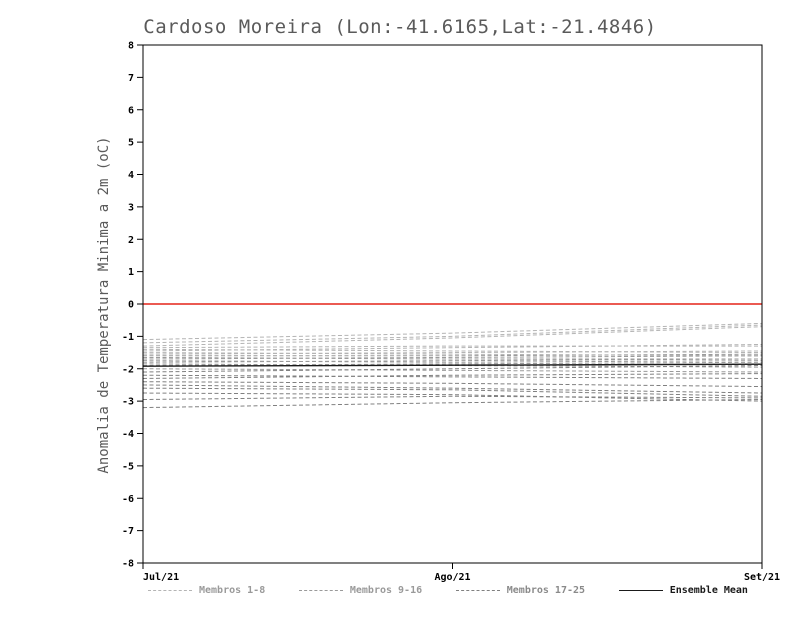 The image size is (800, 618). Describe the element at coordinates (640, 590) in the screenshot. I see `legend-swatch-solid-line` at that location.